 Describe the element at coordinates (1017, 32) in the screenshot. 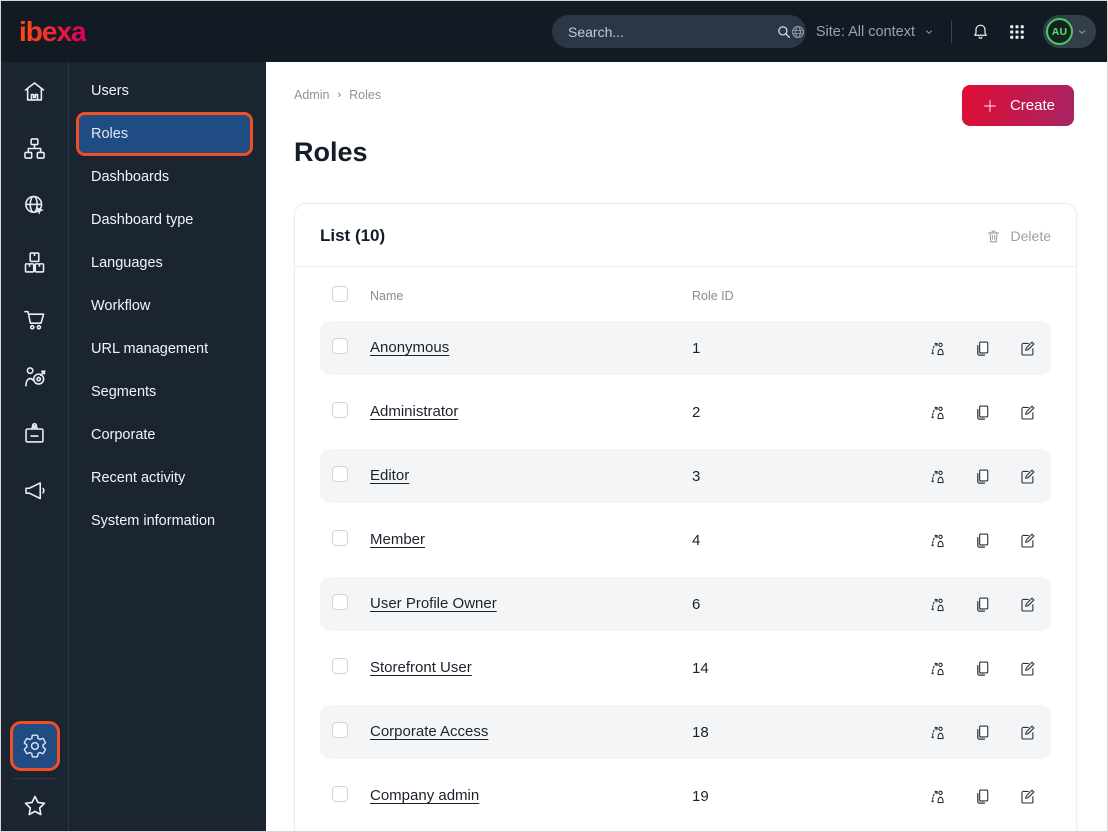

I see `app-grid-button` at that location.